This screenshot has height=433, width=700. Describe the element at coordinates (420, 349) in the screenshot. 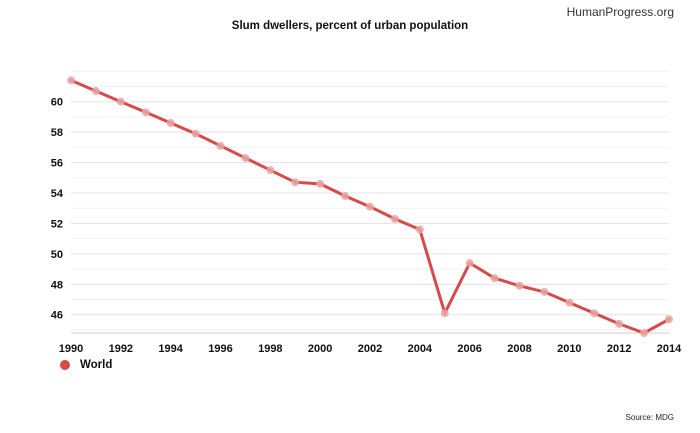

I see `x-tick-label-2004: 2004` at that location.